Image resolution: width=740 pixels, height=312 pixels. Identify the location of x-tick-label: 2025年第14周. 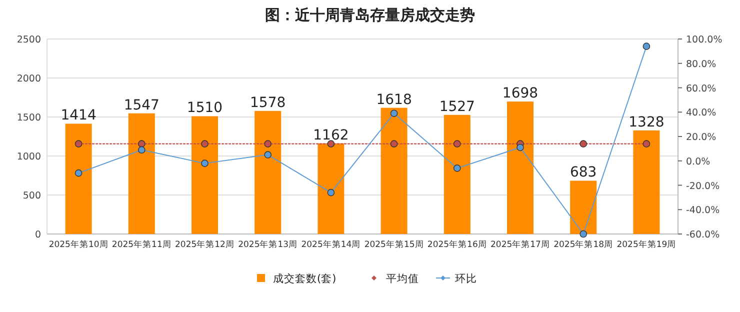
(331, 244).